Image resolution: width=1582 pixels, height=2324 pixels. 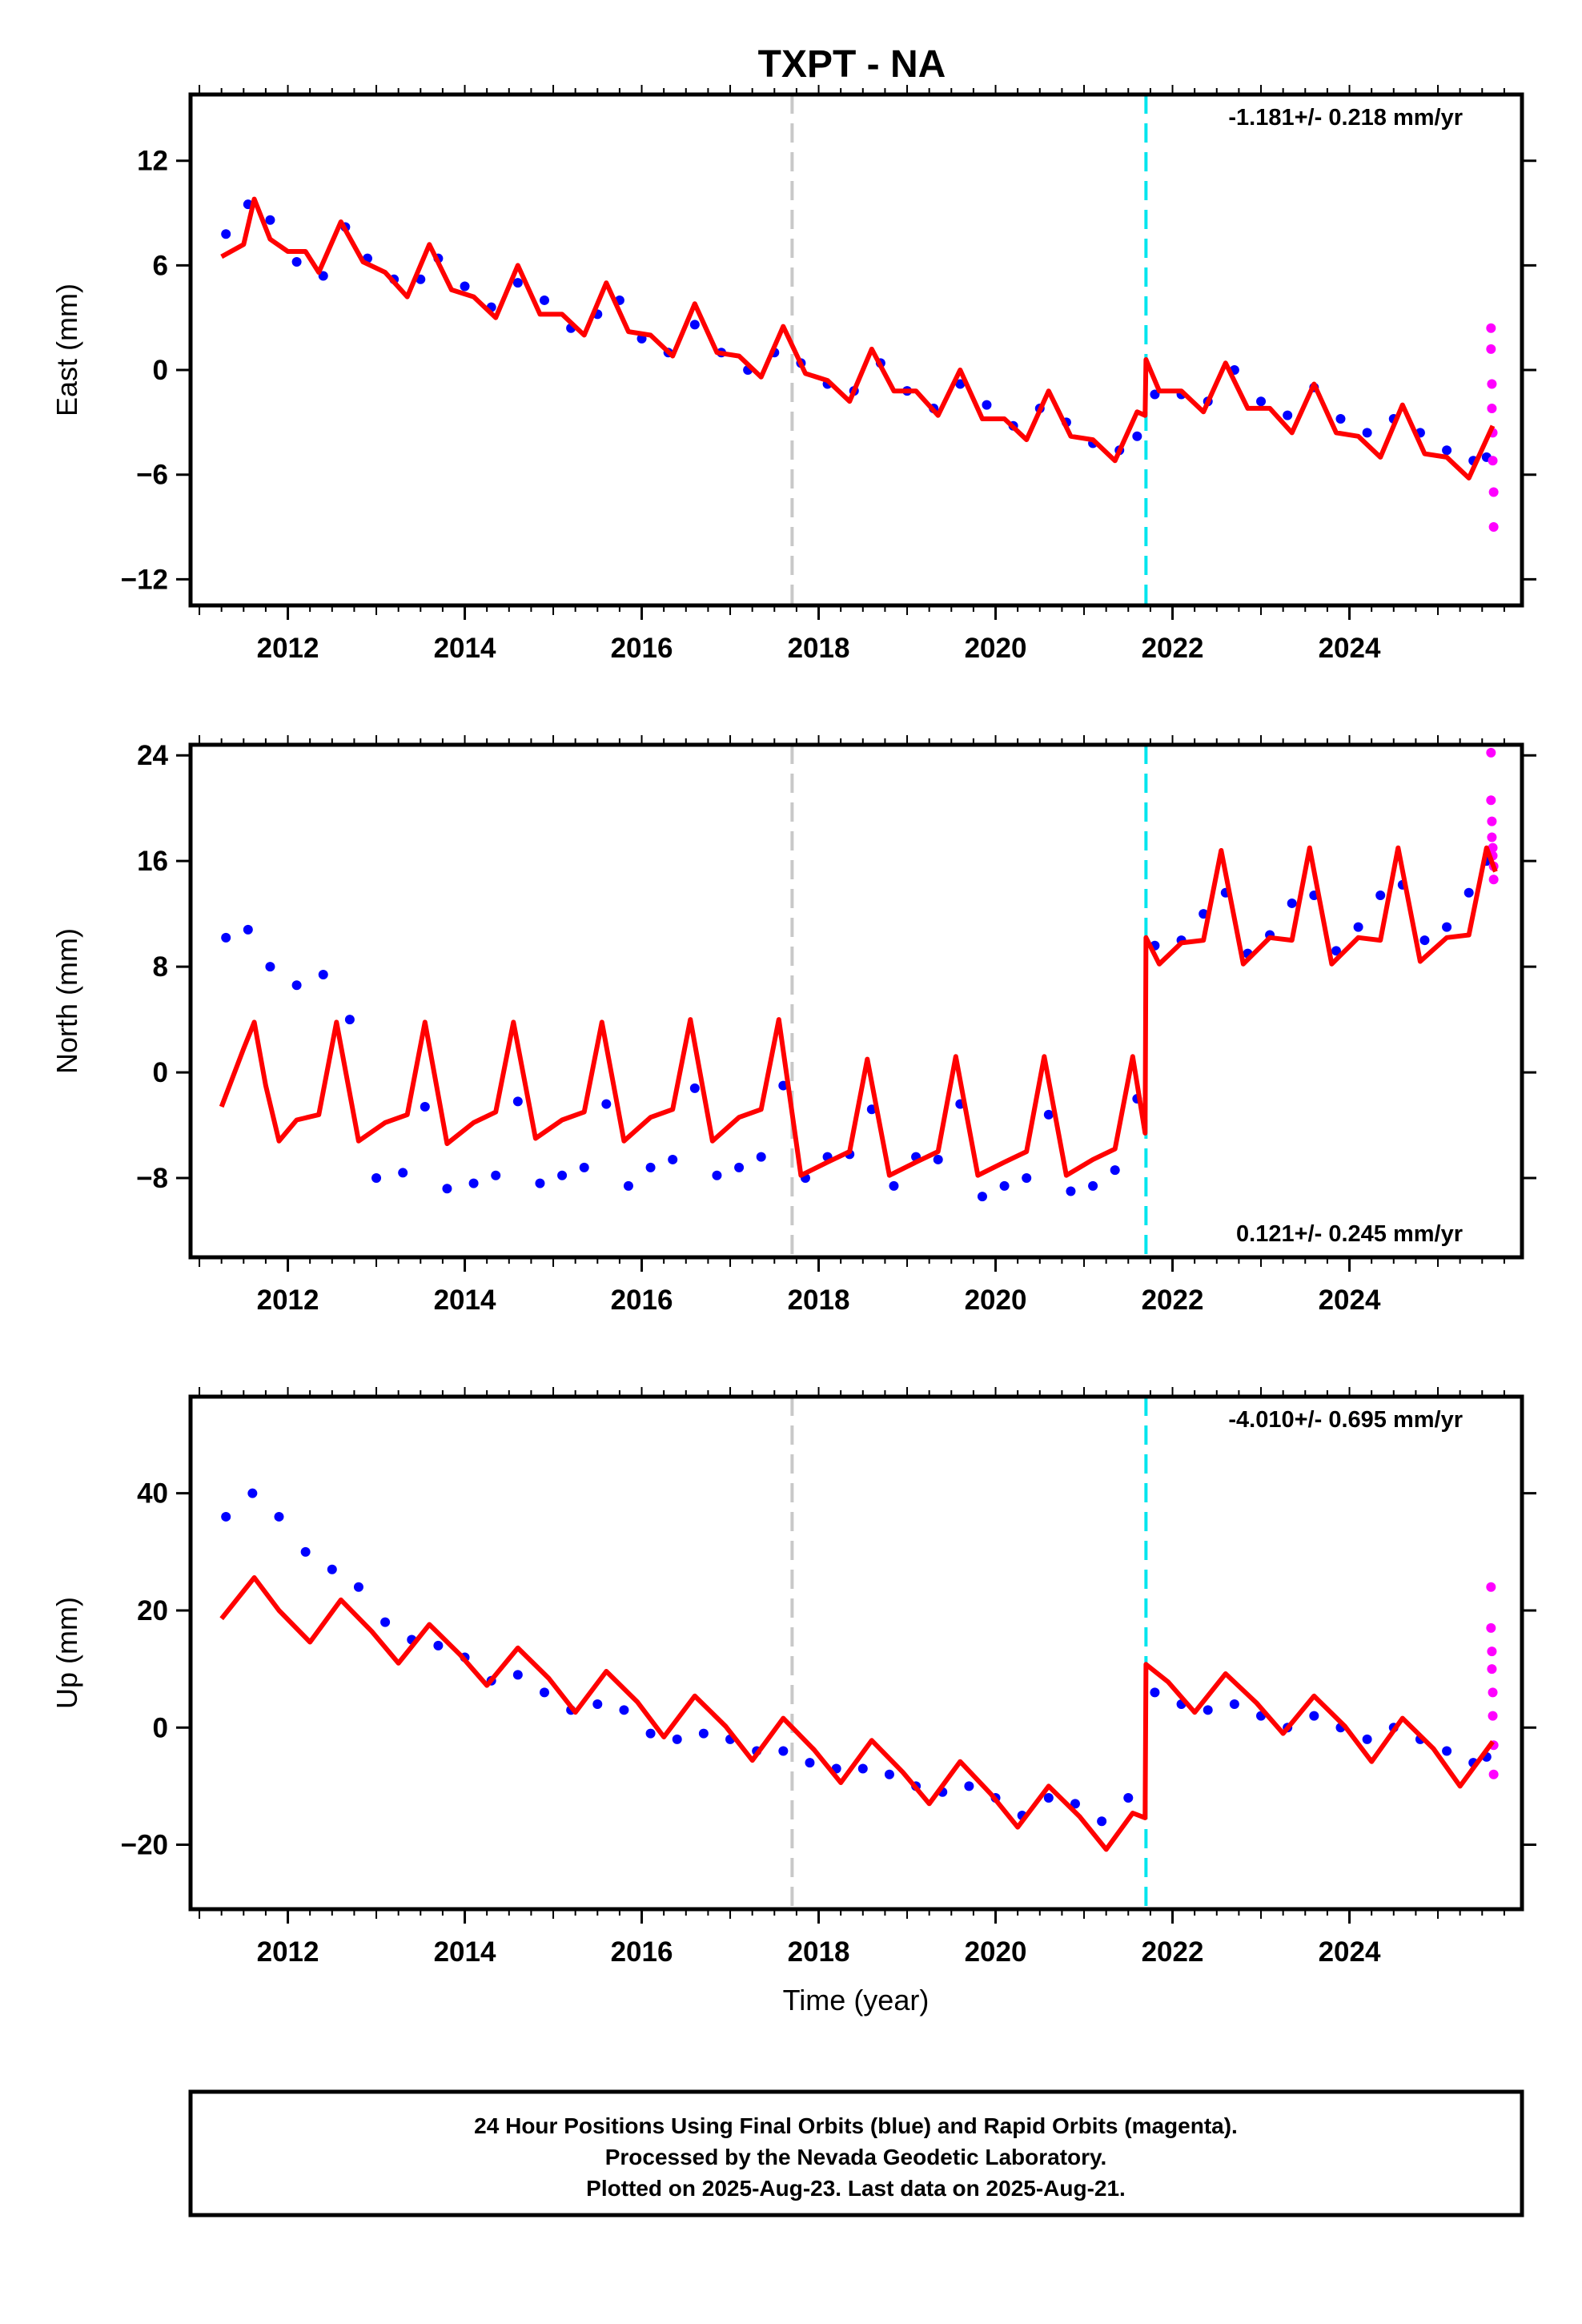 I want to click on north-y-tick-label: −8, so click(x=152, y=1178).